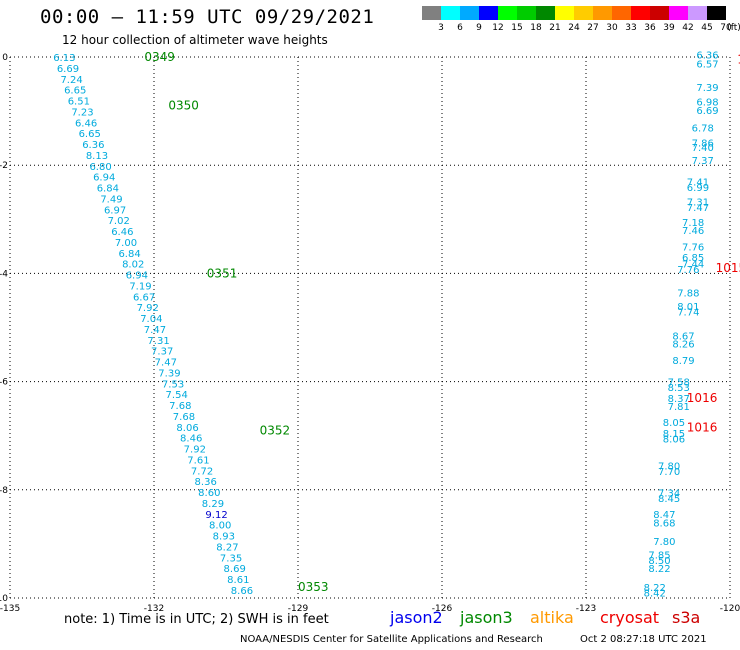 This screenshot has height=650, width=740. I want to click on colorbar-label: 39, so click(669, 28).